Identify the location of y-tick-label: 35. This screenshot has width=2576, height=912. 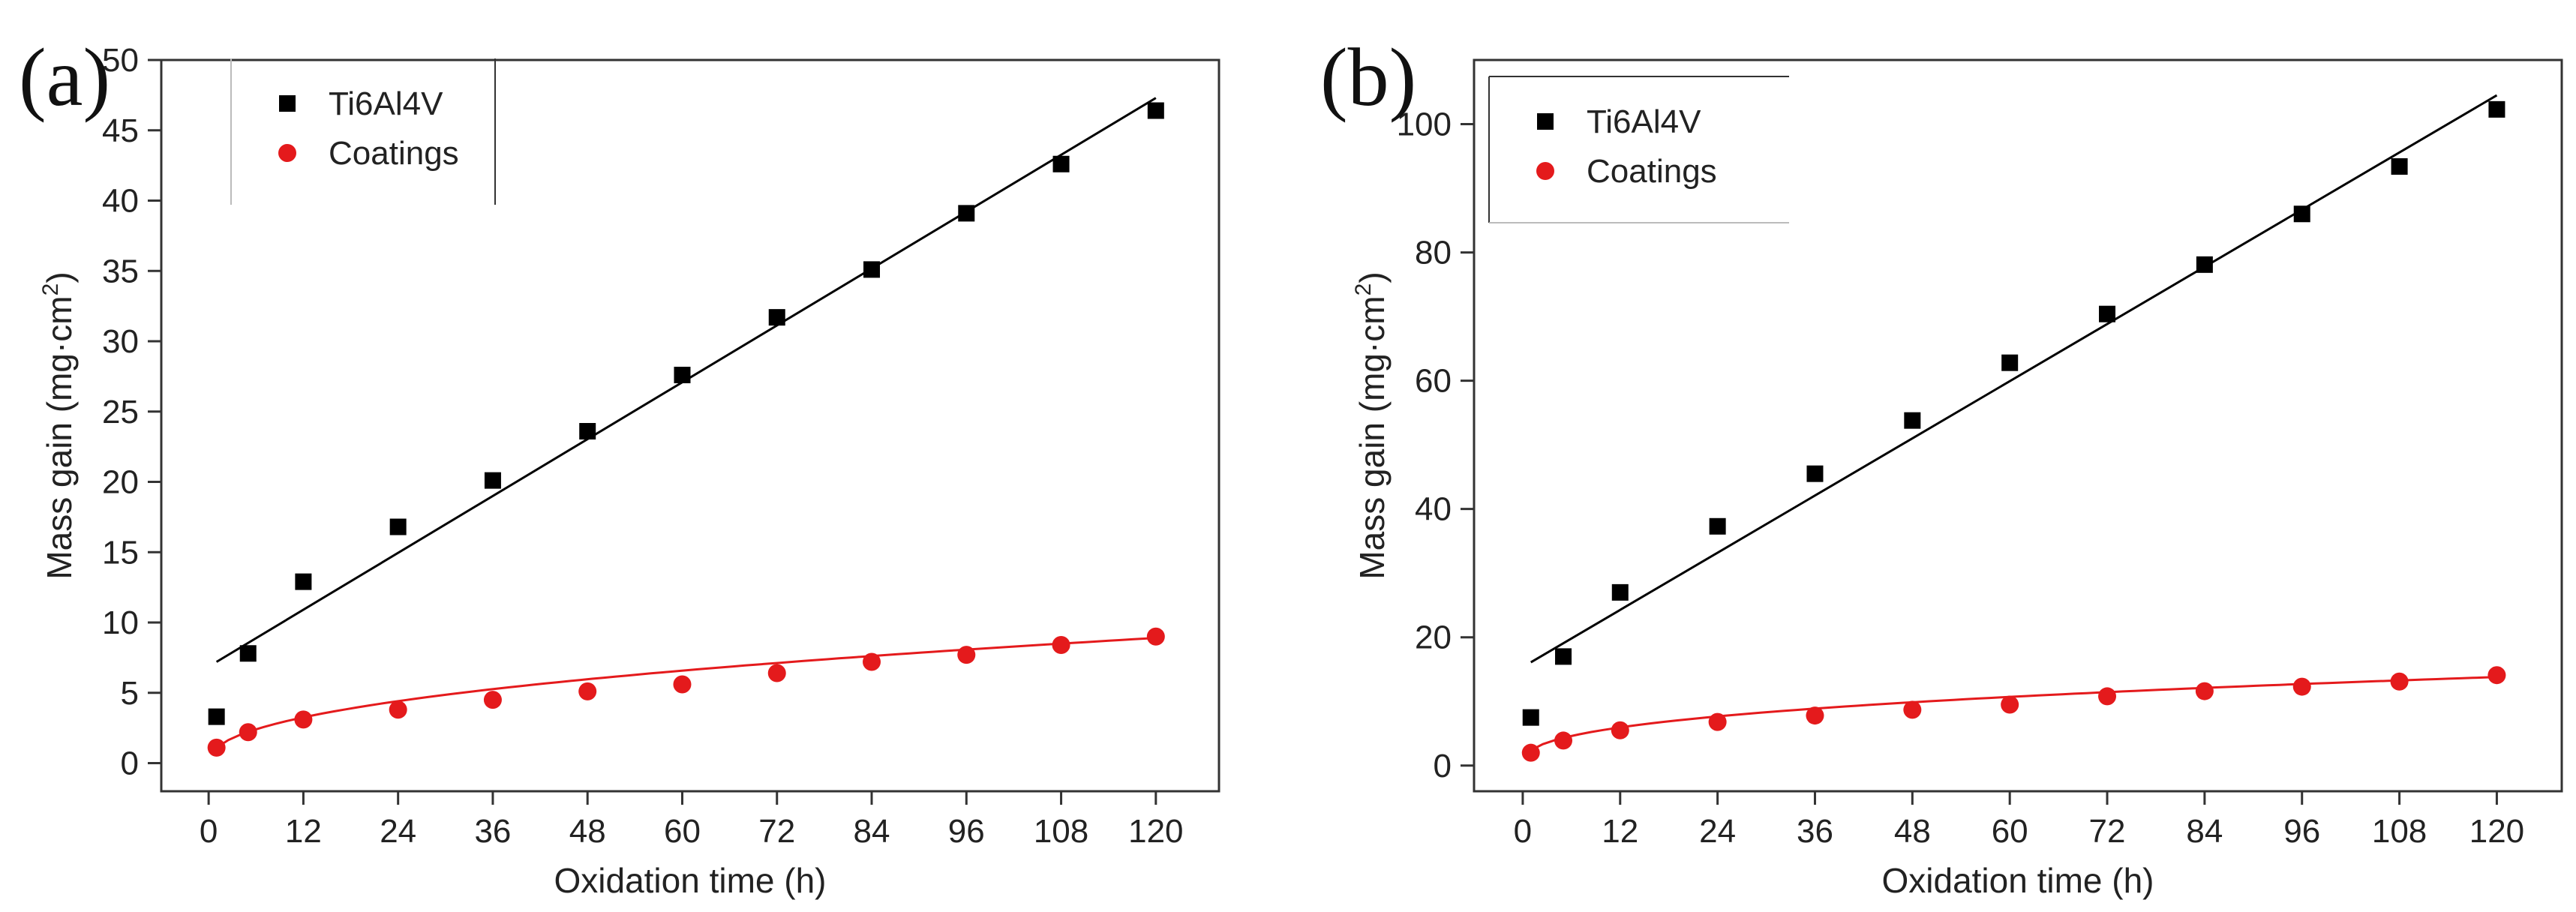
(120, 271).